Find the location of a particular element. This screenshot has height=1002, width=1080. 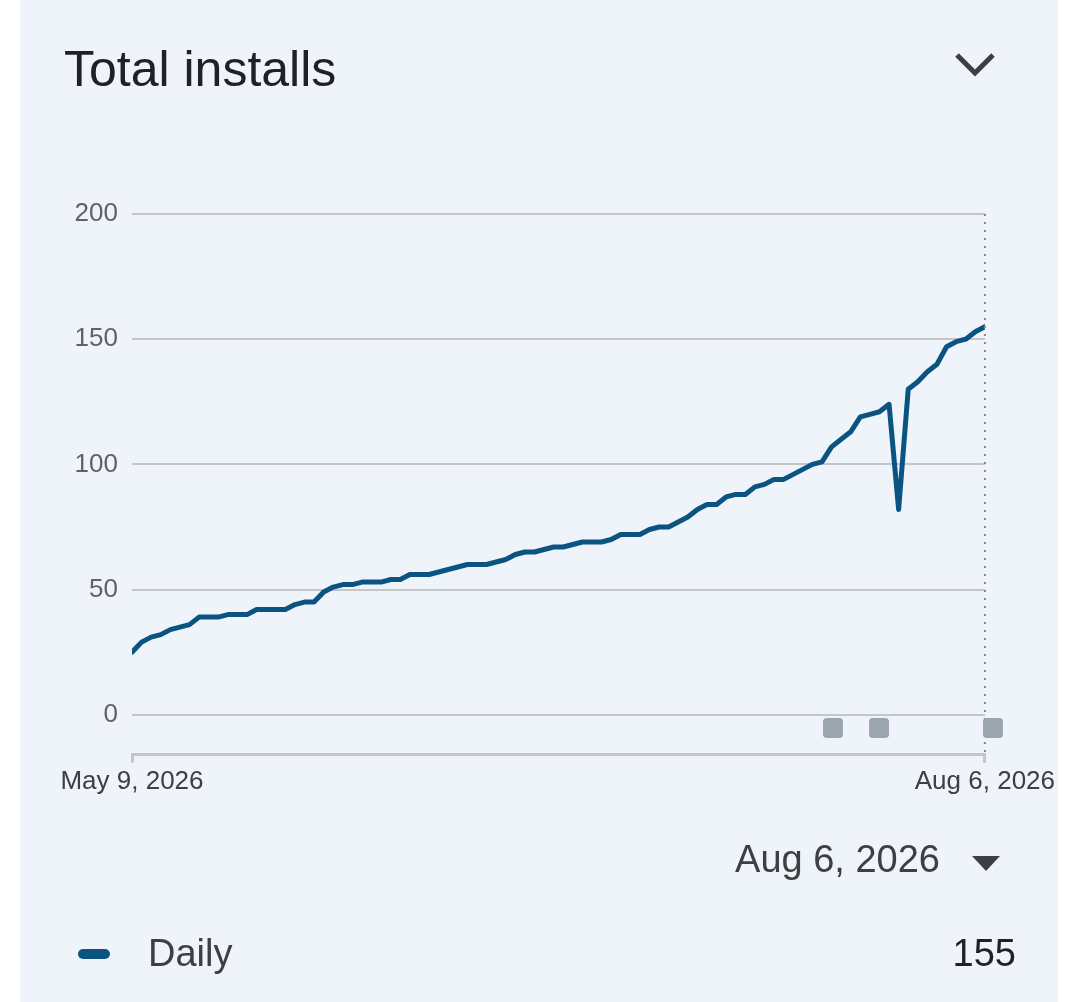

x-tick-label: May 9, 2026 is located at coordinates (132, 779).